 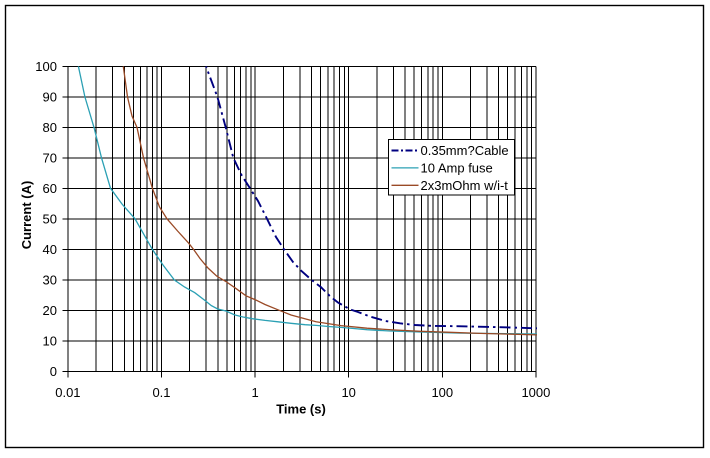 I want to click on svg-text: 80, so click(x=50, y=127).